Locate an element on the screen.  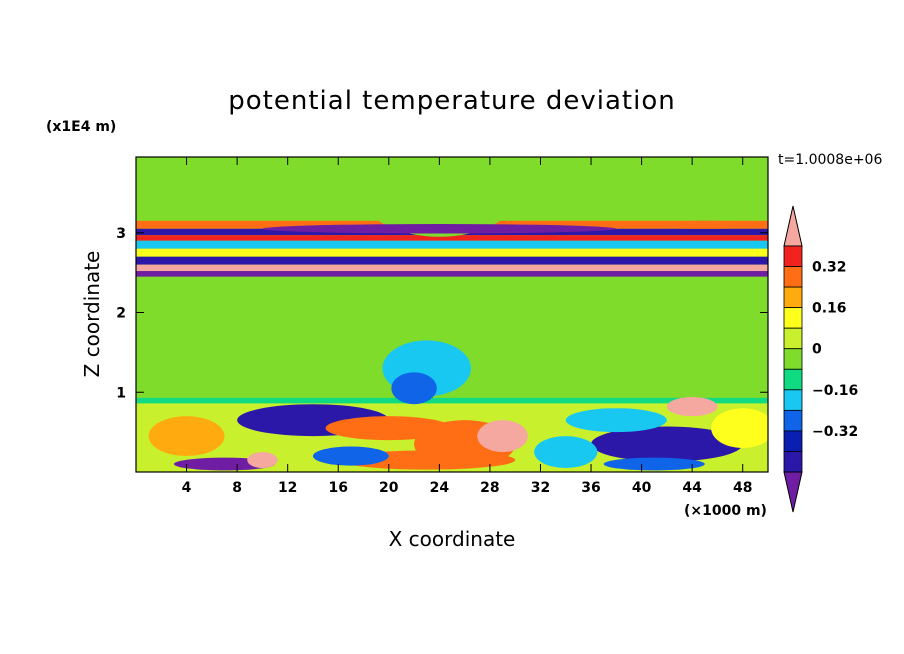
x-tick-label: 16 is located at coordinates (337, 488).